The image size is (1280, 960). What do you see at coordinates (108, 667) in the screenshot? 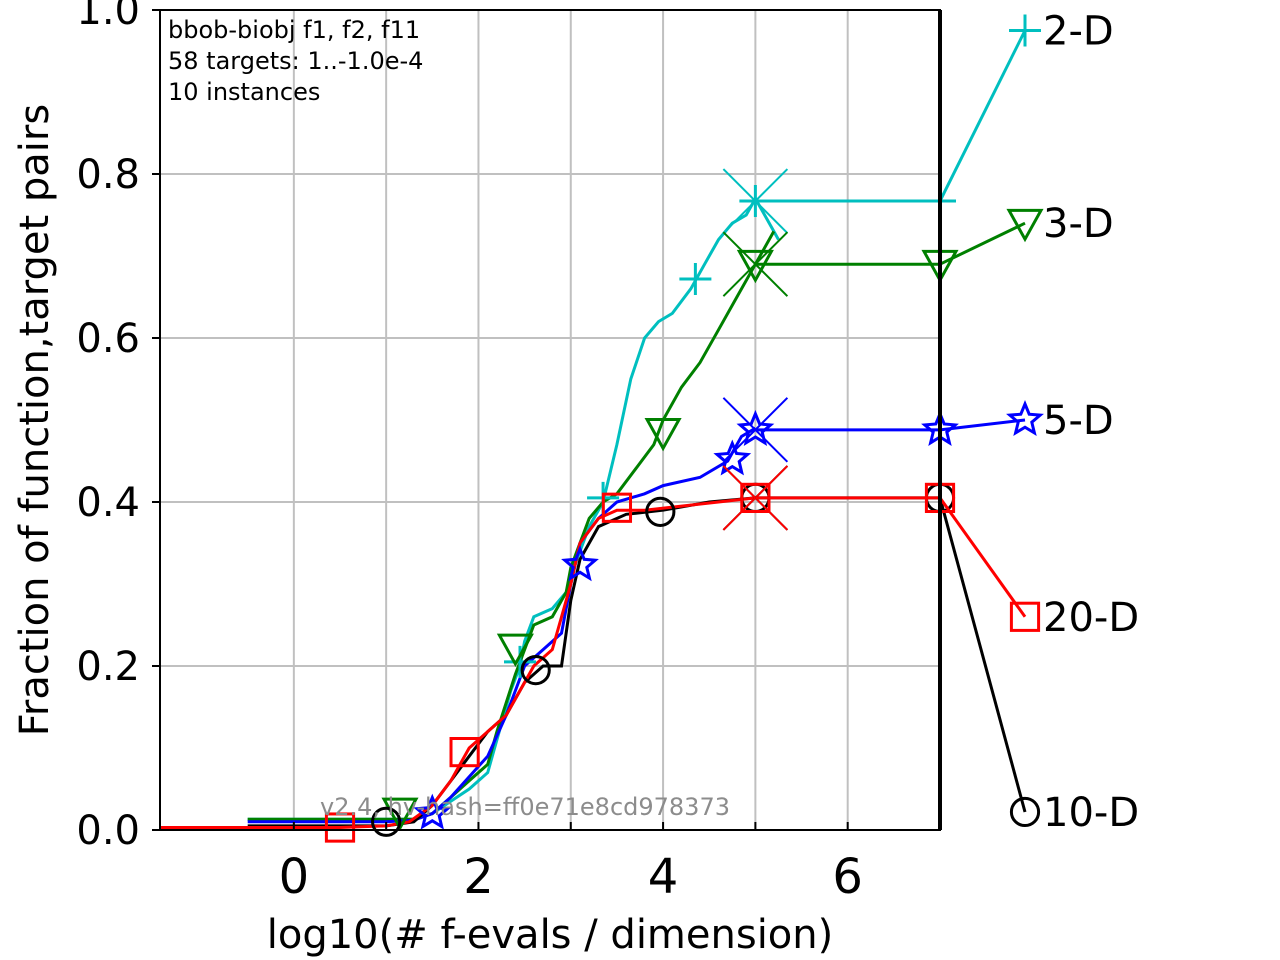
I see `y-tick-label: 0.2` at bounding box center [108, 667].